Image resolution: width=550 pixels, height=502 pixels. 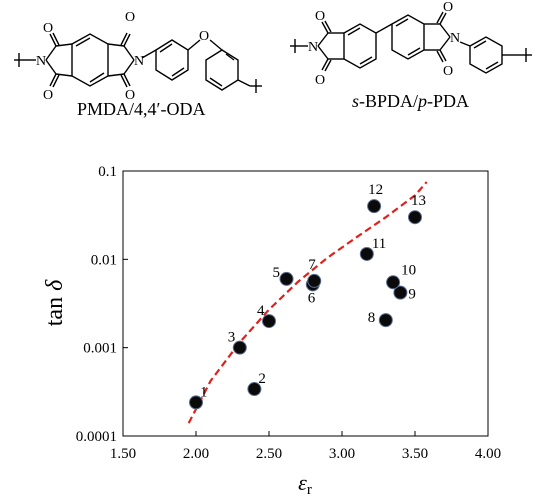 What do you see at coordinates (100, 349) in the screenshot?
I see `y-tick-label: 0.001` at bounding box center [100, 349].